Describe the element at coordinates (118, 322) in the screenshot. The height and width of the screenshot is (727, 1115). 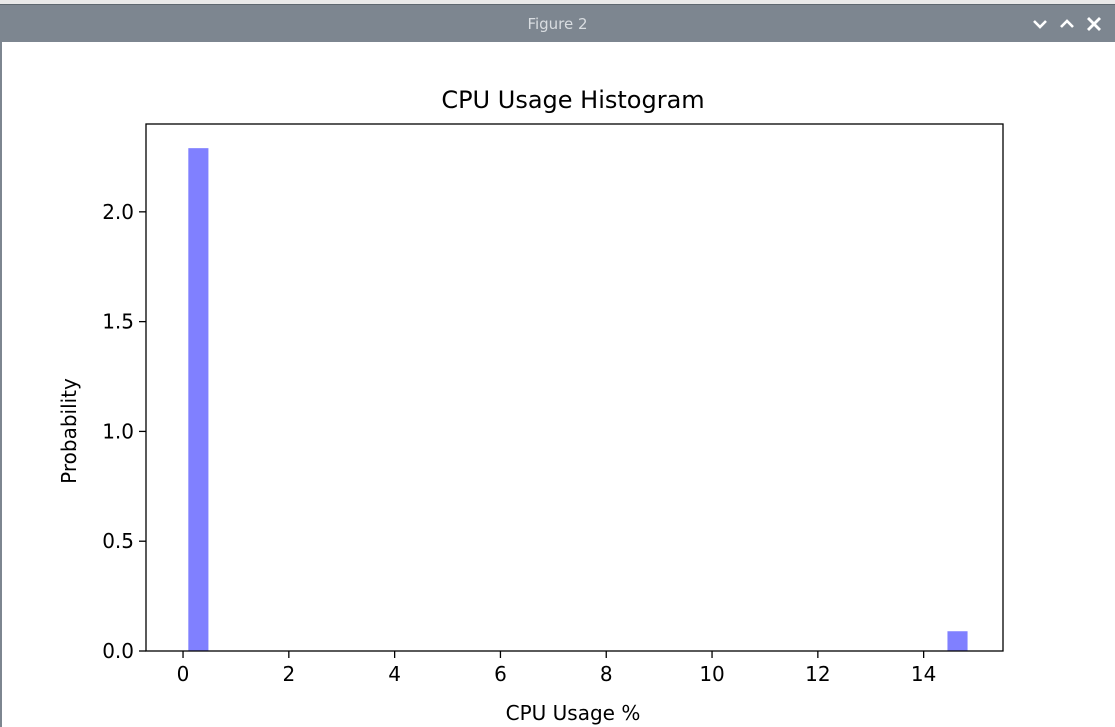
I see `y-tick-label: 1.5` at that location.